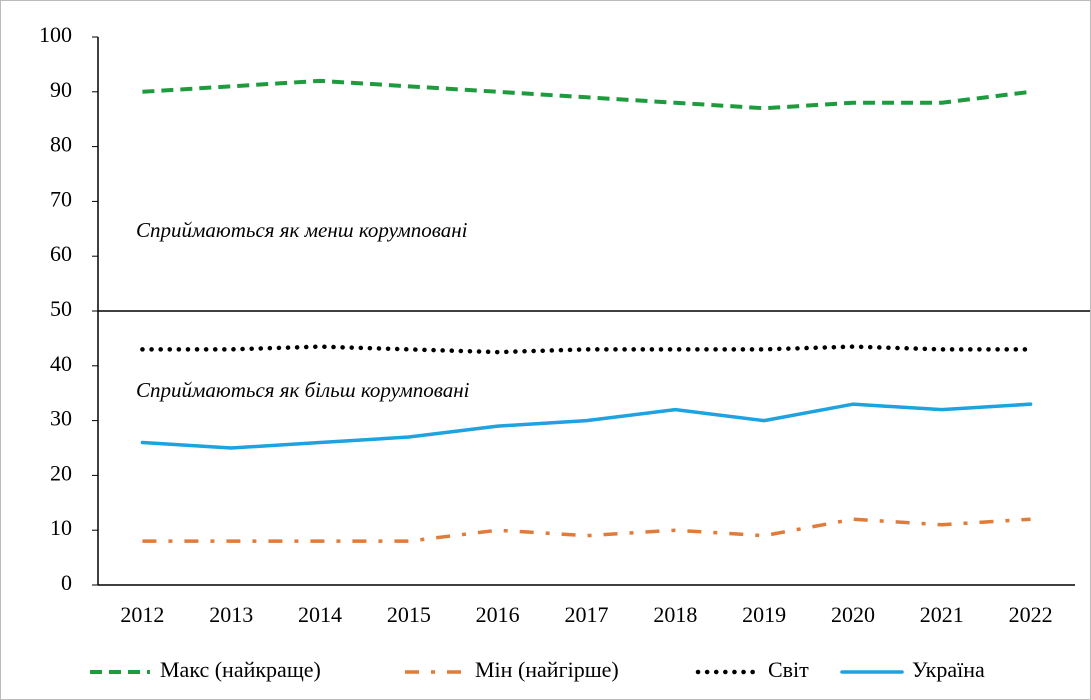 This screenshot has height=700, width=1091. Describe the element at coordinates (587, 614) in the screenshot. I see `x-tick-label: 2017` at that location.